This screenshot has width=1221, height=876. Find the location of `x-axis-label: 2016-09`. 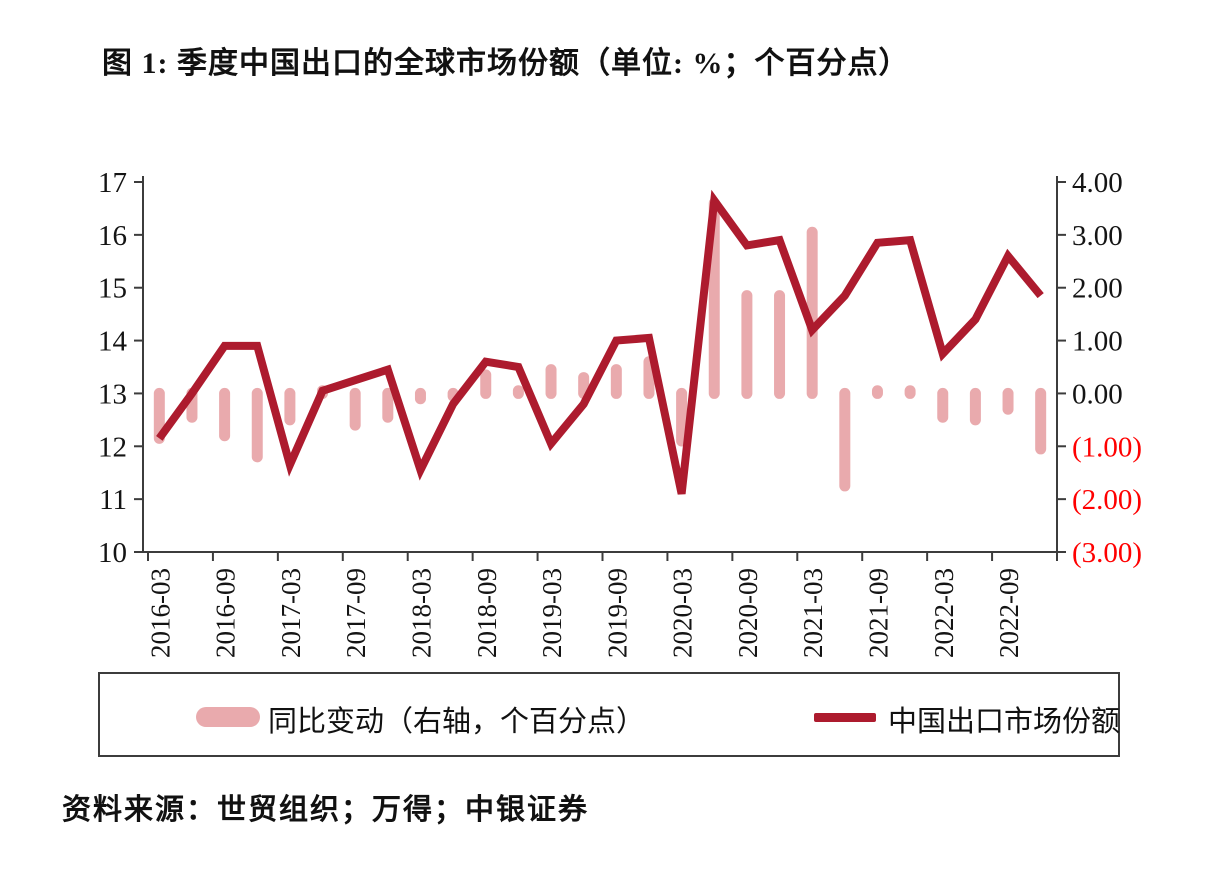

x-axis-label: 2016-09 is located at coordinates (226, 613).